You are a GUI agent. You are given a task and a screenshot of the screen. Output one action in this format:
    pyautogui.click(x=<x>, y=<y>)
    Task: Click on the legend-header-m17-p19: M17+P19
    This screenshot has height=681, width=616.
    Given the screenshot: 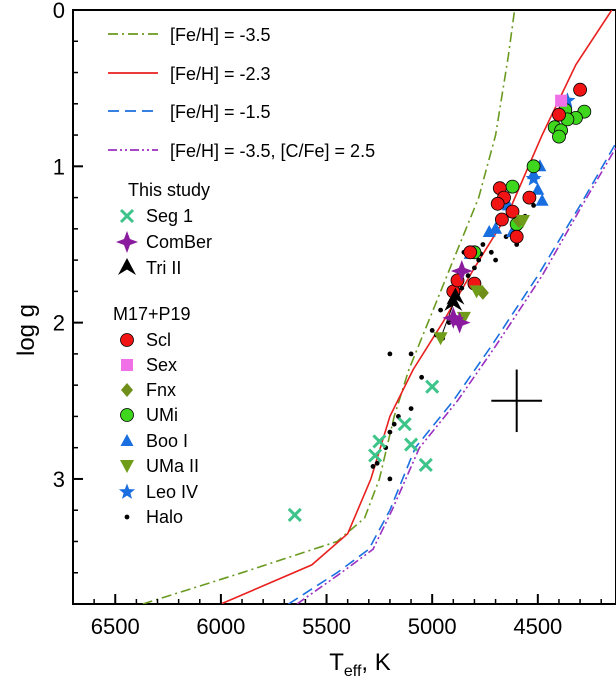 What is the action you would take?
    pyautogui.click(x=152, y=314)
    